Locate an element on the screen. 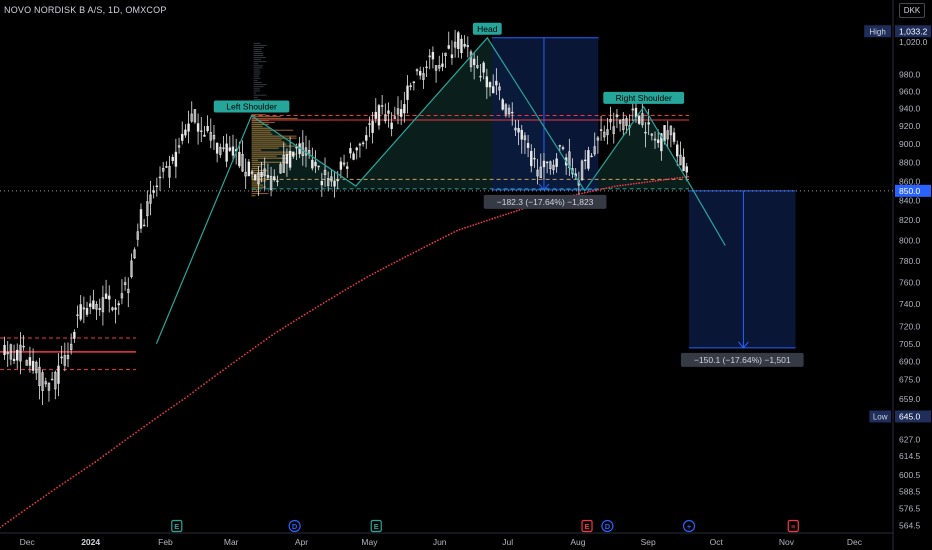  pattern-label-text: Right Shoulder is located at coordinates (644, 98).